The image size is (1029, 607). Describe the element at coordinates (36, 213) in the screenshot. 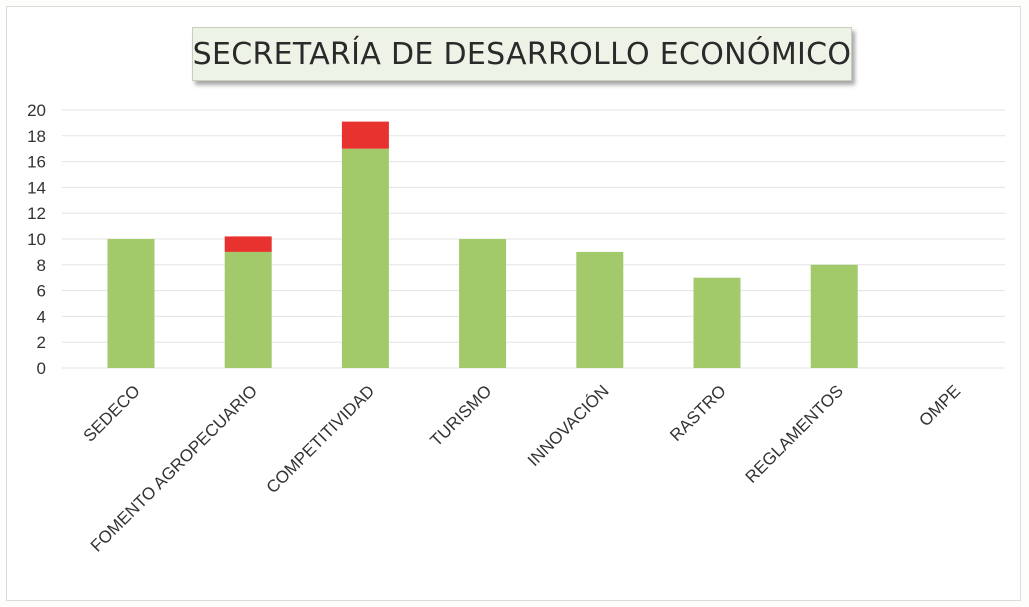

I see `y-tick-label: 12` at that location.